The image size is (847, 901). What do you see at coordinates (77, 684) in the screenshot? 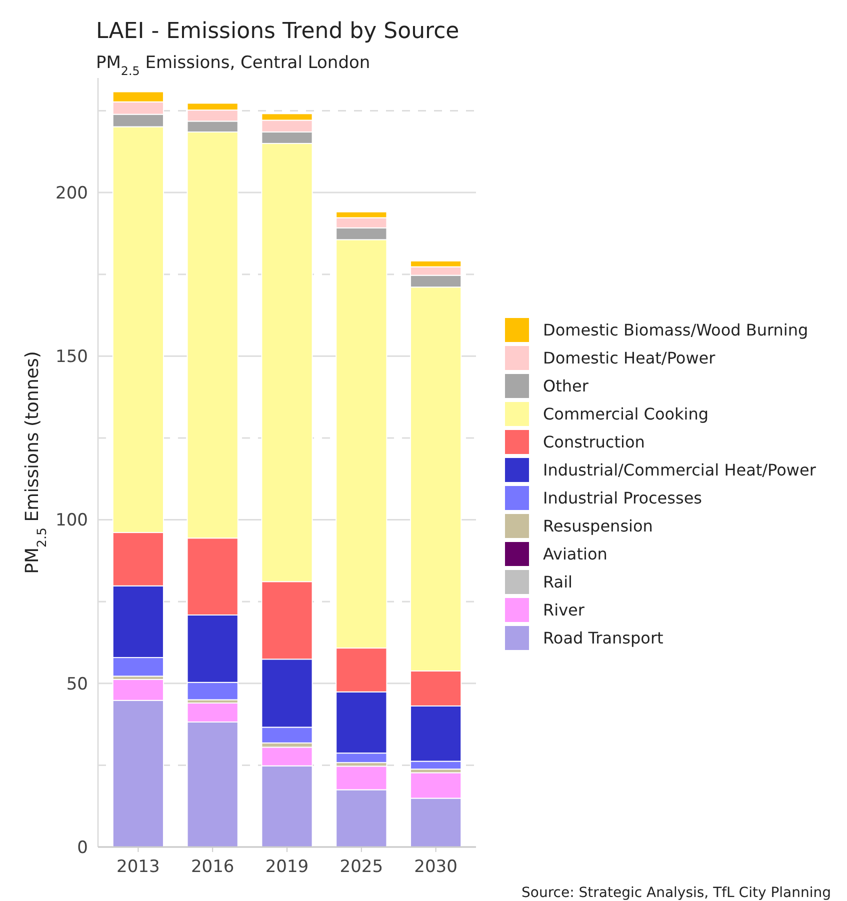
I see `y-tick-label: 50` at bounding box center [77, 684].